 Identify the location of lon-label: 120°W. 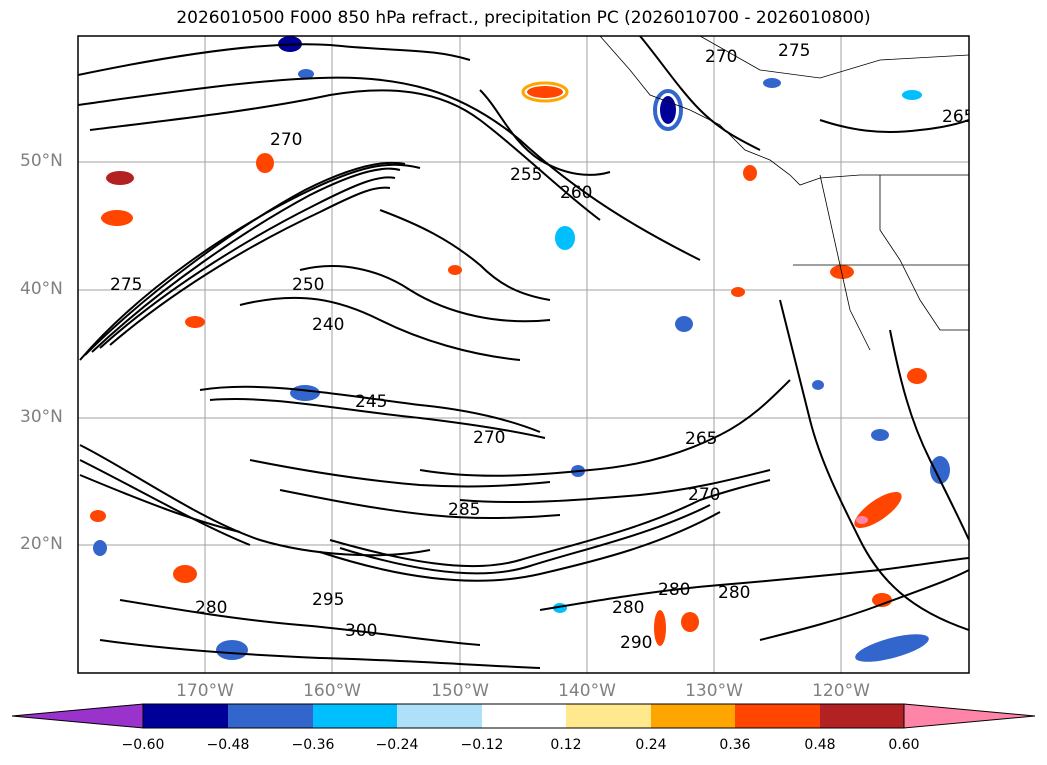
(841, 691).